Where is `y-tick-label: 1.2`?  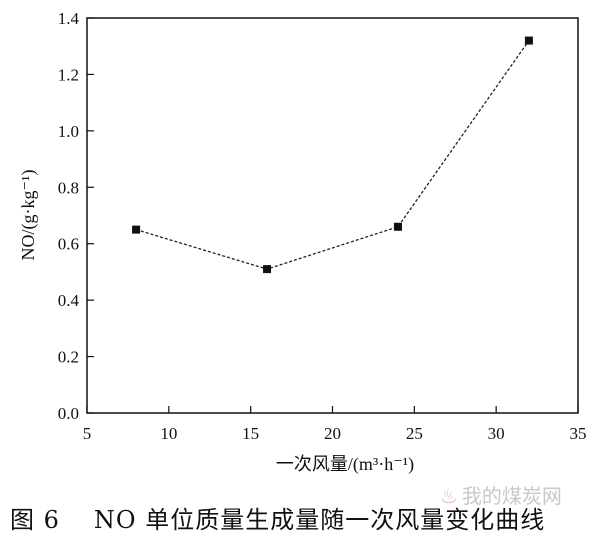
y-tick-label: 1.2 is located at coordinates (68, 74).